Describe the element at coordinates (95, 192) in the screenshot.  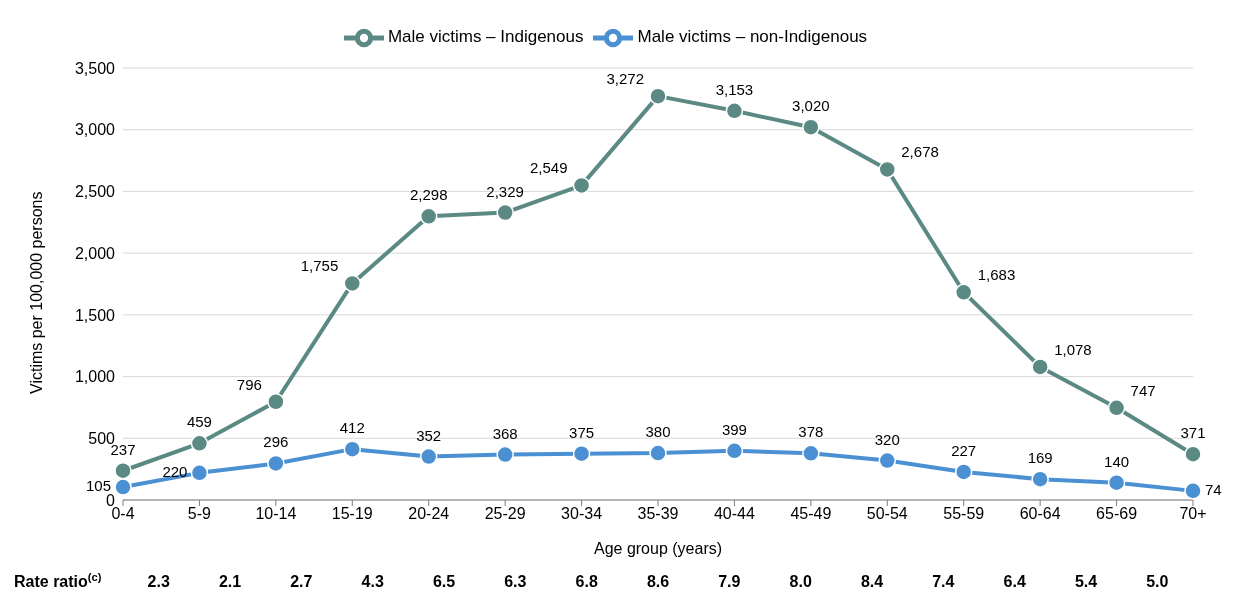
I see `y-tick-label: 2,500` at that location.